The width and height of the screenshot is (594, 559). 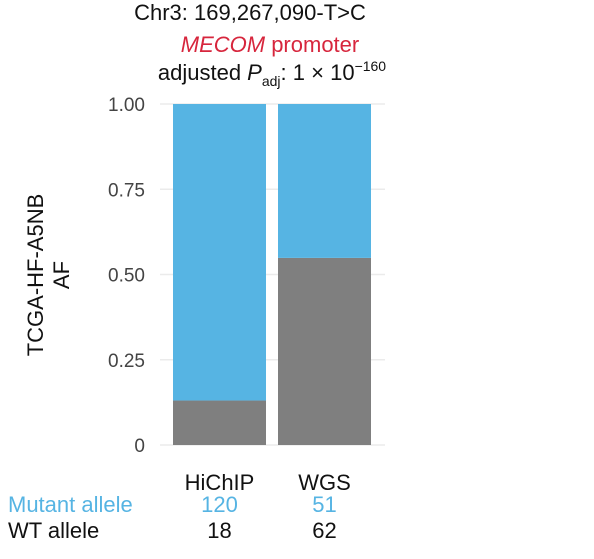 I want to click on y-axis-ticks: 0 0.25 0.50 0.75 1.00, so click(x=126, y=276).